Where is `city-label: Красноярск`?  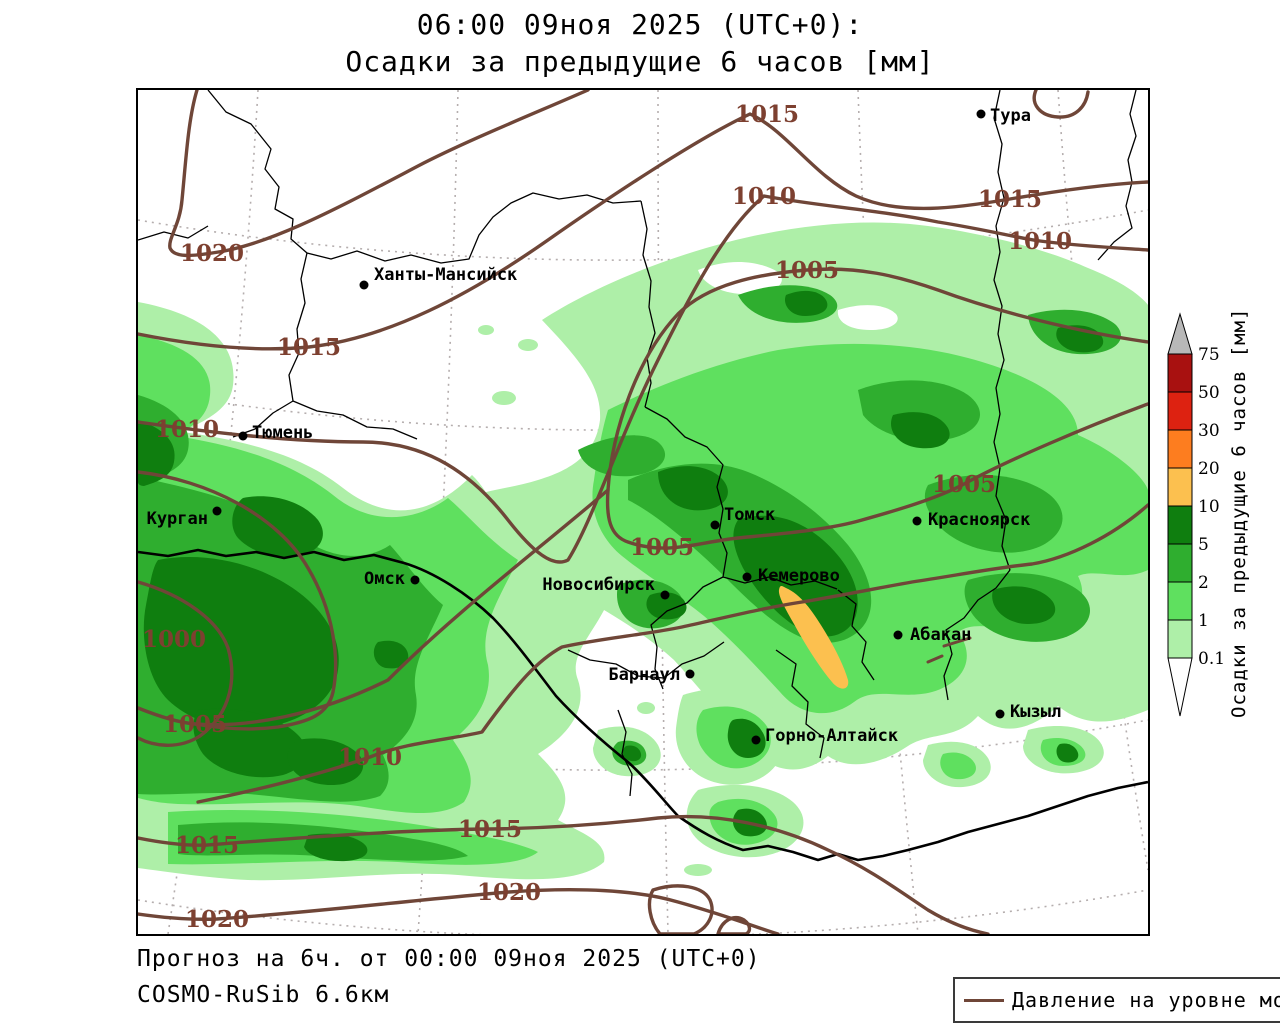 city-label: Красноярск is located at coordinates (979, 520).